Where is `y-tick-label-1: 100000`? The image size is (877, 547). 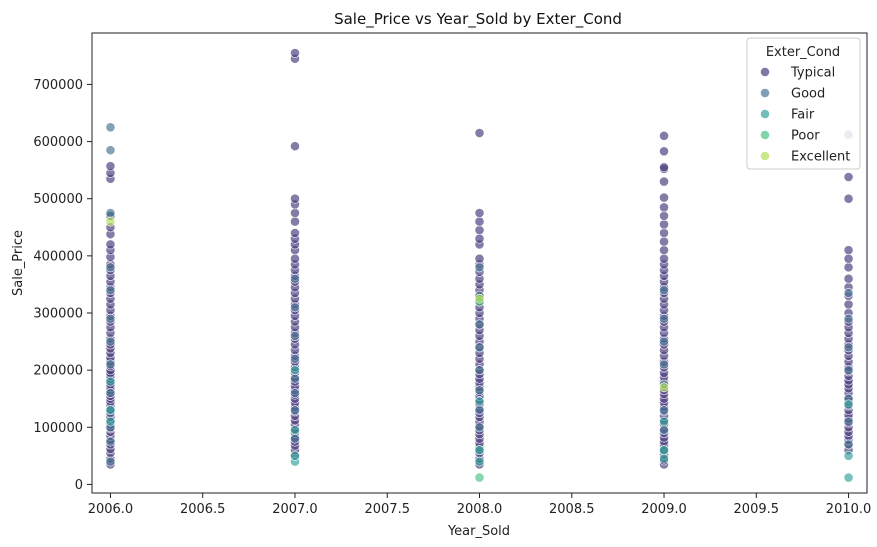
y-tick-label-1: 100000 is located at coordinates (58, 428).